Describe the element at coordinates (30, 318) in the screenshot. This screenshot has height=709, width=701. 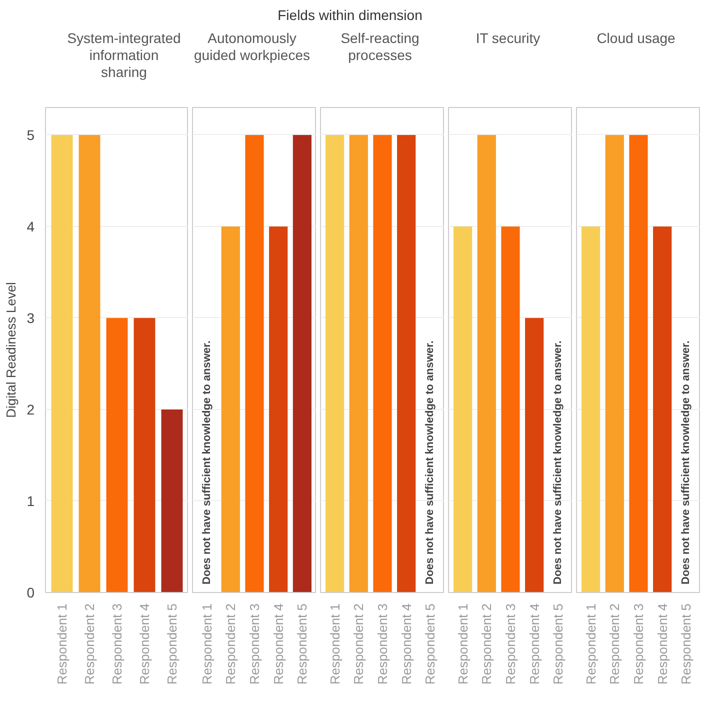
I see `y-tick-label: 3` at that location.